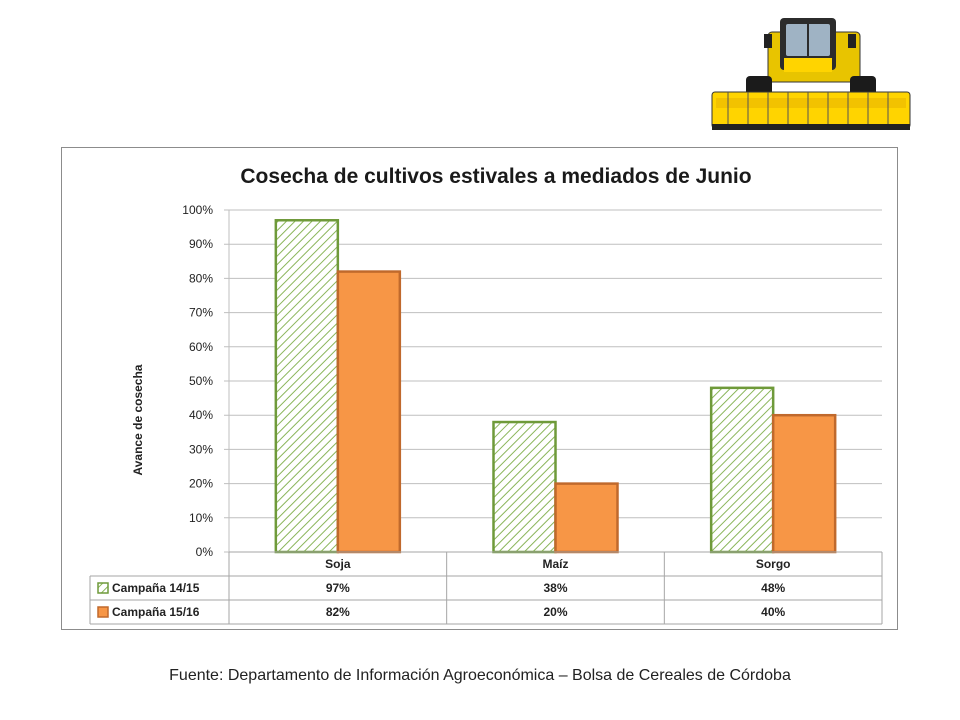 The width and height of the screenshot is (960, 720). Describe the element at coordinates (201, 381) in the screenshot. I see `y-tick-label: 50%` at that location.